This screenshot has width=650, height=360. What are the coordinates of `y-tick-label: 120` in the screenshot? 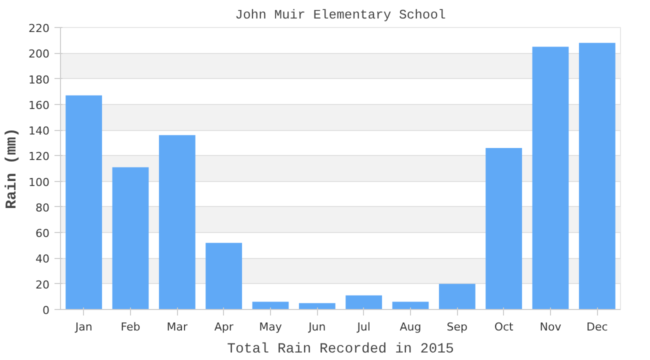 It's located at (39, 157).